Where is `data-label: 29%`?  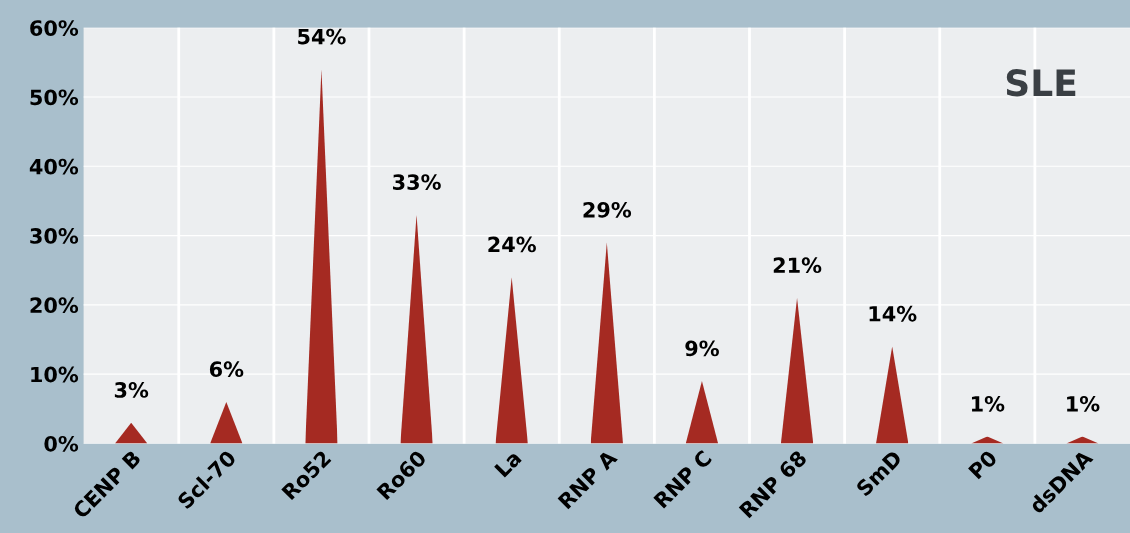
data-label: 29% is located at coordinates (607, 209).